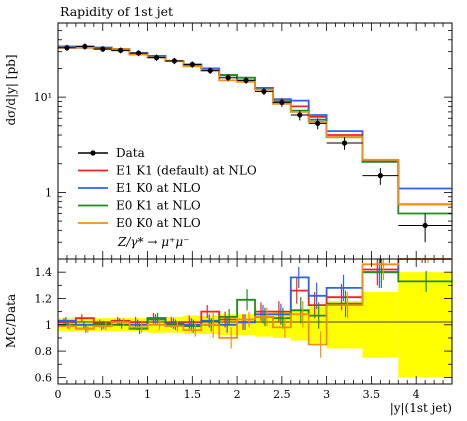 The height and width of the screenshot is (421, 467). What do you see at coordinates (116, 11) in the screenshot?
I see `chart-title: Rapidity of 1st jet` at bounding box center [116, 11].